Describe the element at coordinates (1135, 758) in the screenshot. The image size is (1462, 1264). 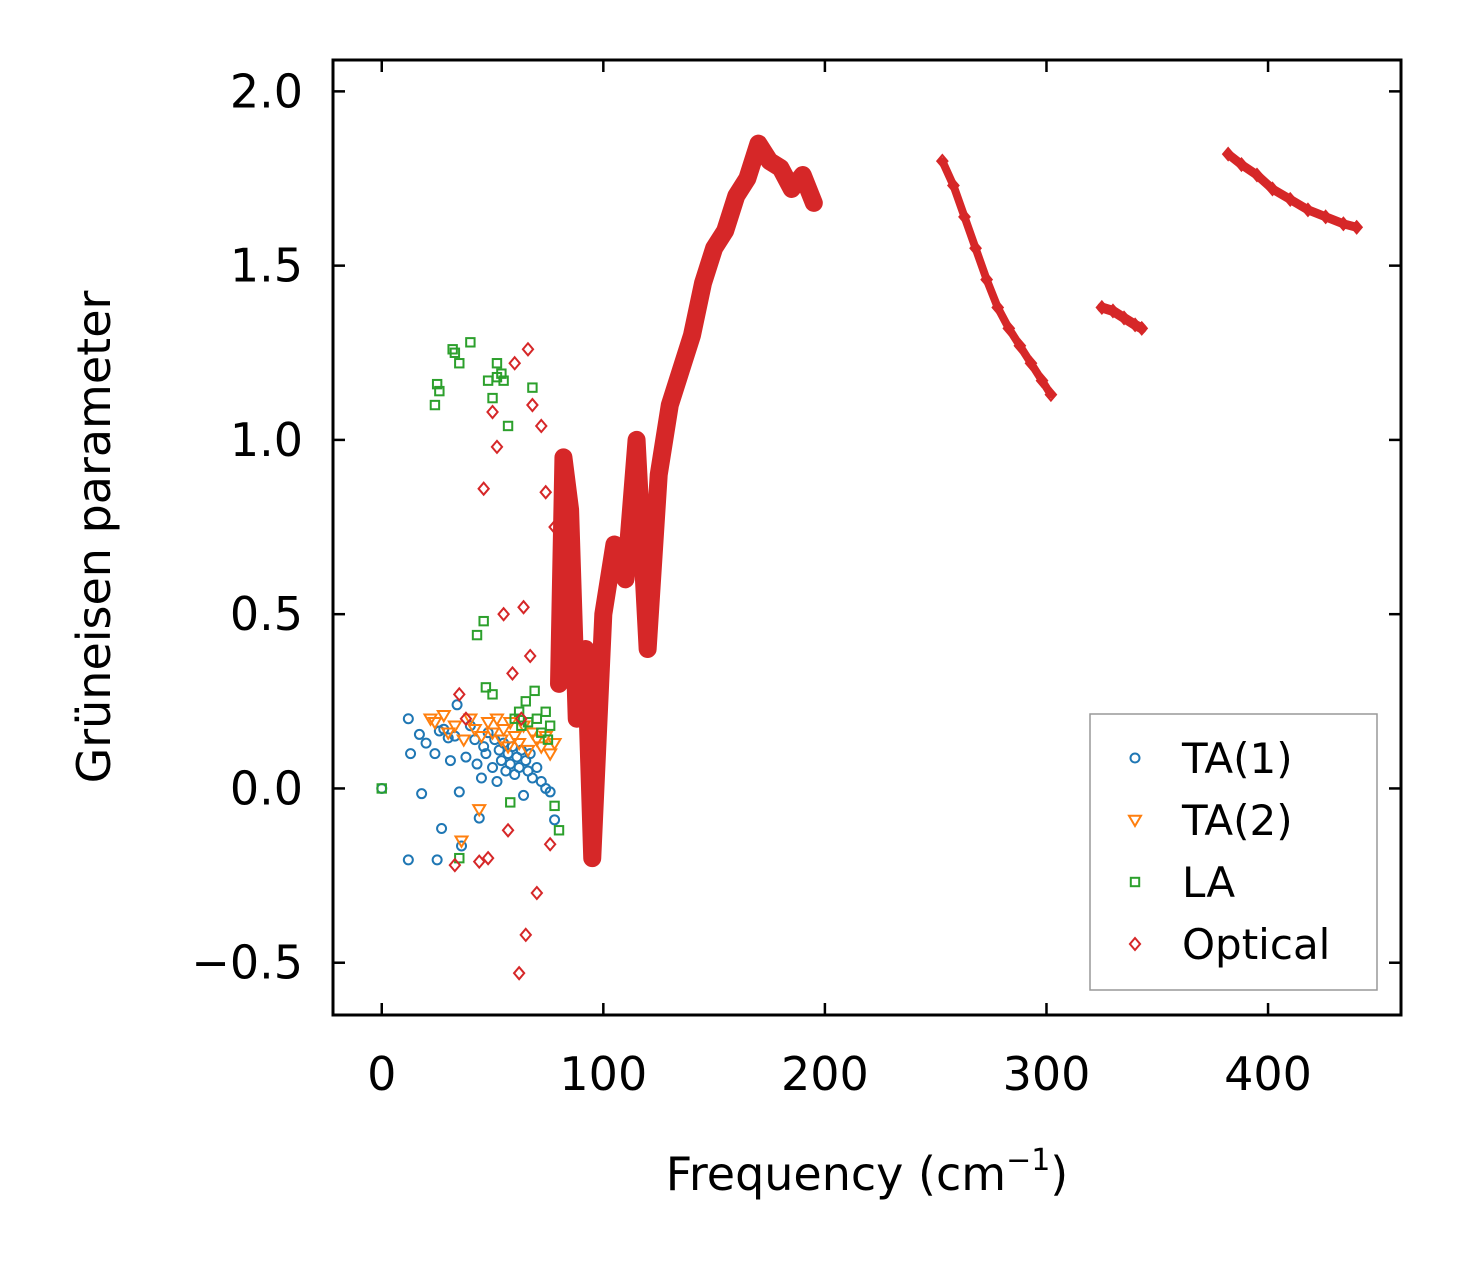
I see `legend-marker` at that location.